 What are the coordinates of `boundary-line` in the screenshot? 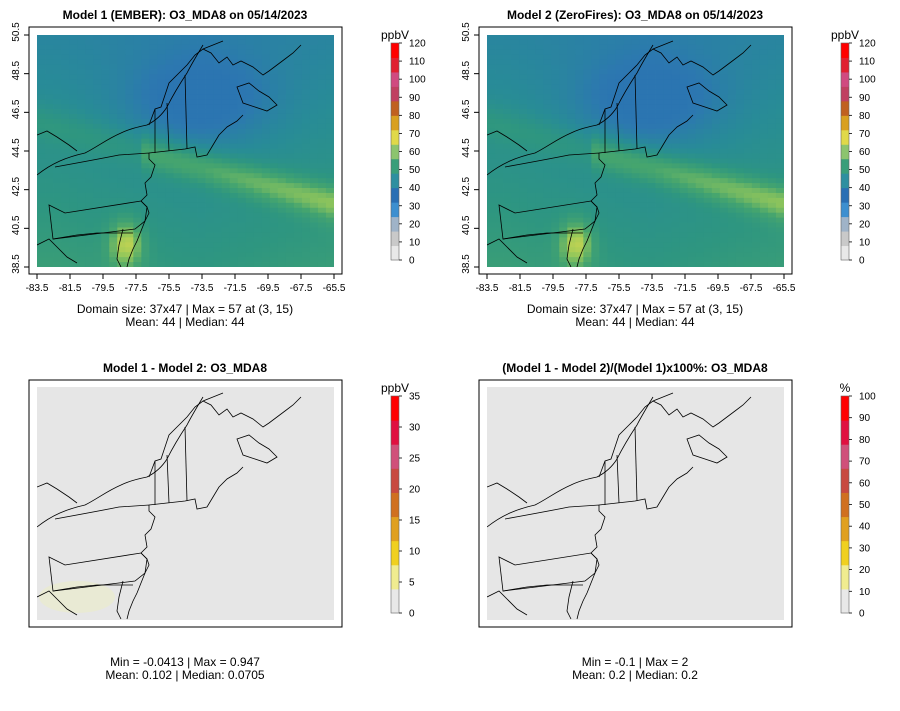 It's located at (257, 449).